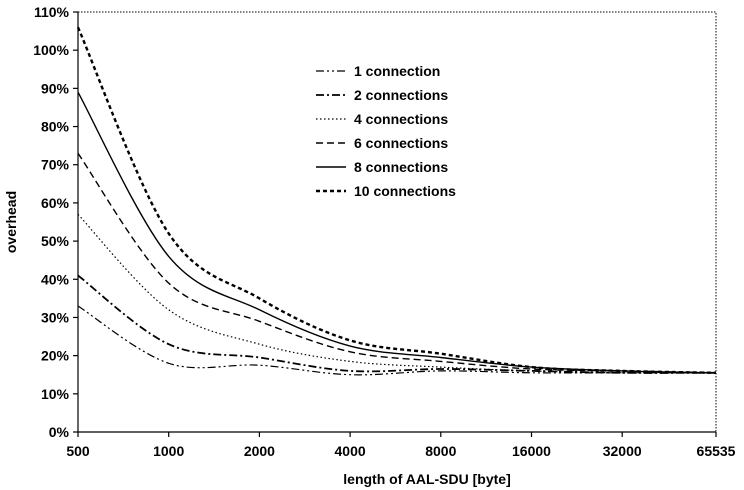  I want to click on x-tick-label: 16000, so click(531, 451).